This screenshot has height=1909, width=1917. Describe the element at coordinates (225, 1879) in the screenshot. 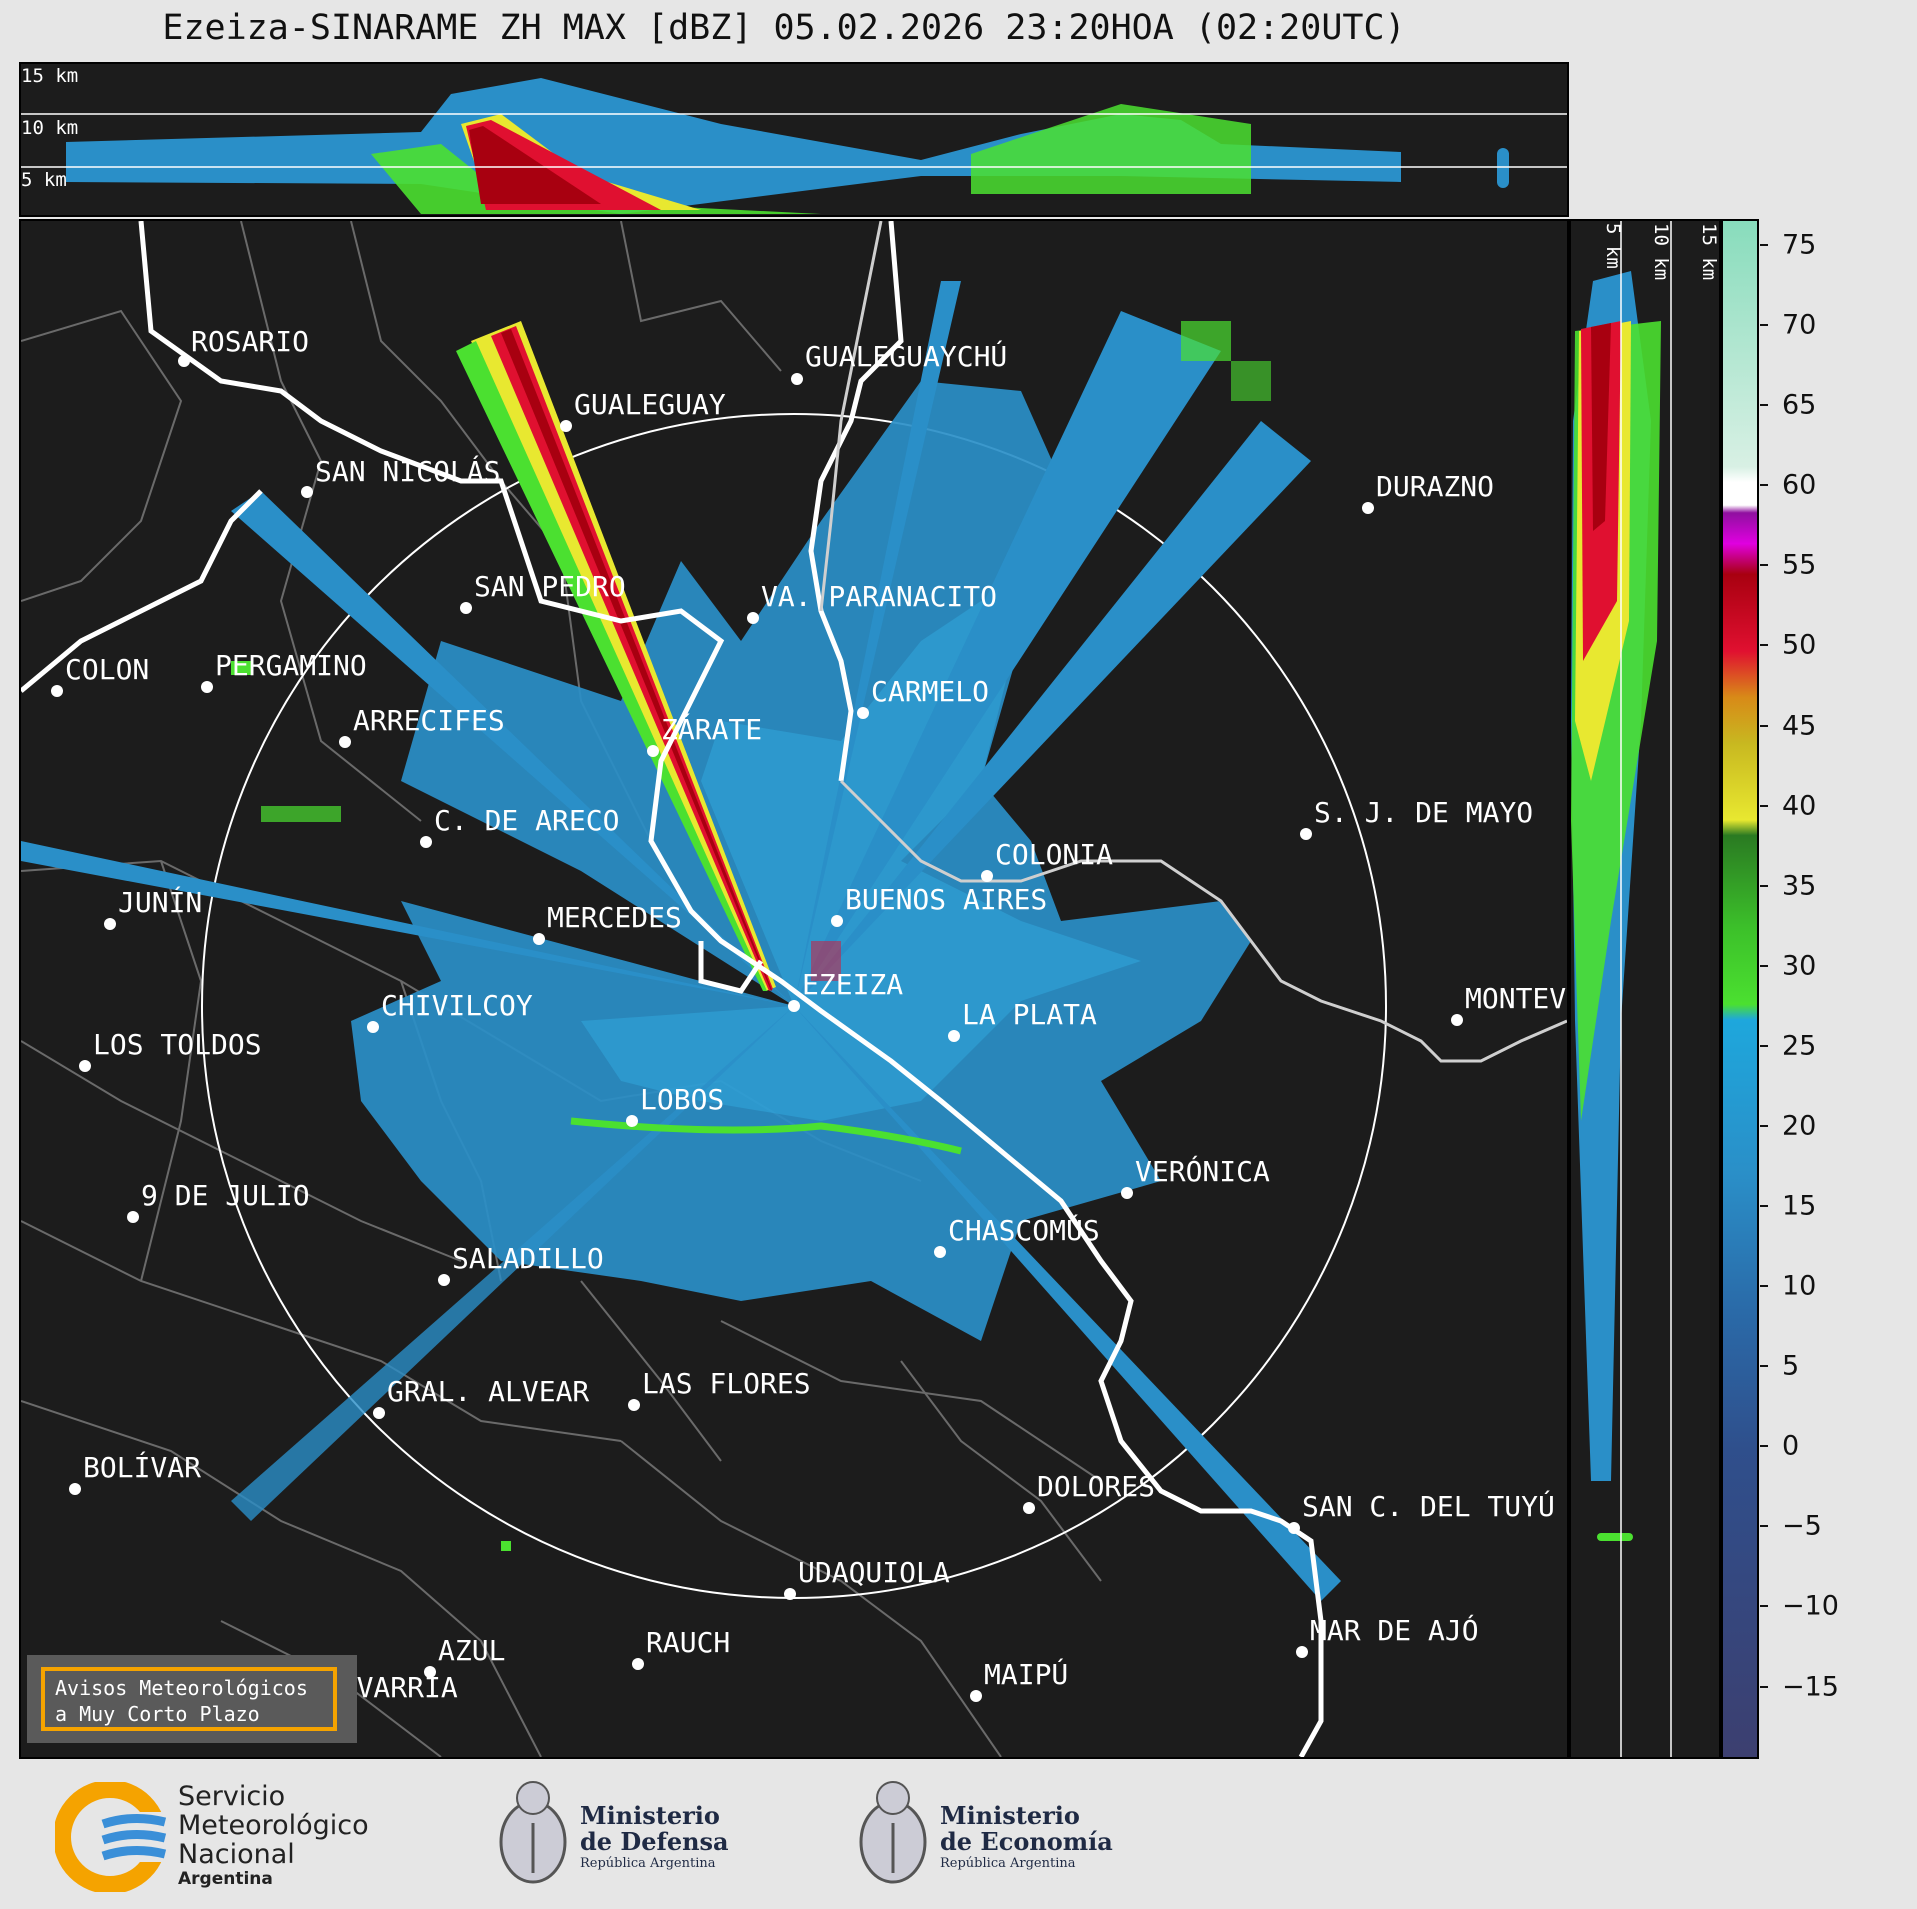

I see `smn-line4: Argentina` at that location.